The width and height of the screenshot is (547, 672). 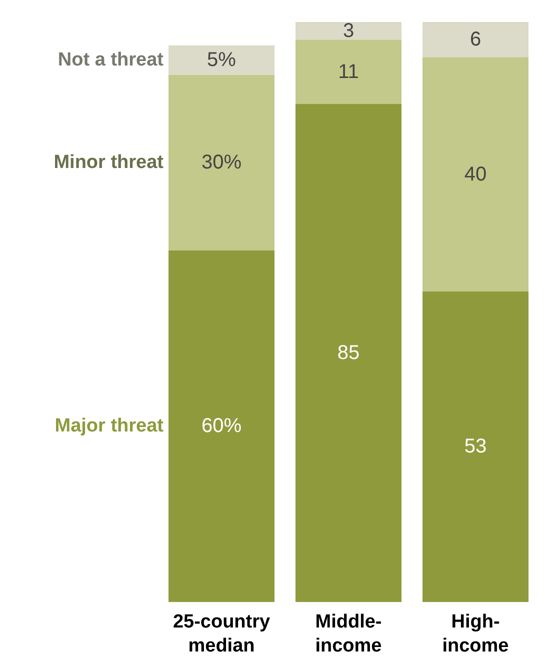 What do you see at coordinates (111, 60) in the screenshot?
I see `series-label: Not a threat` at bounding box center [111, 60].